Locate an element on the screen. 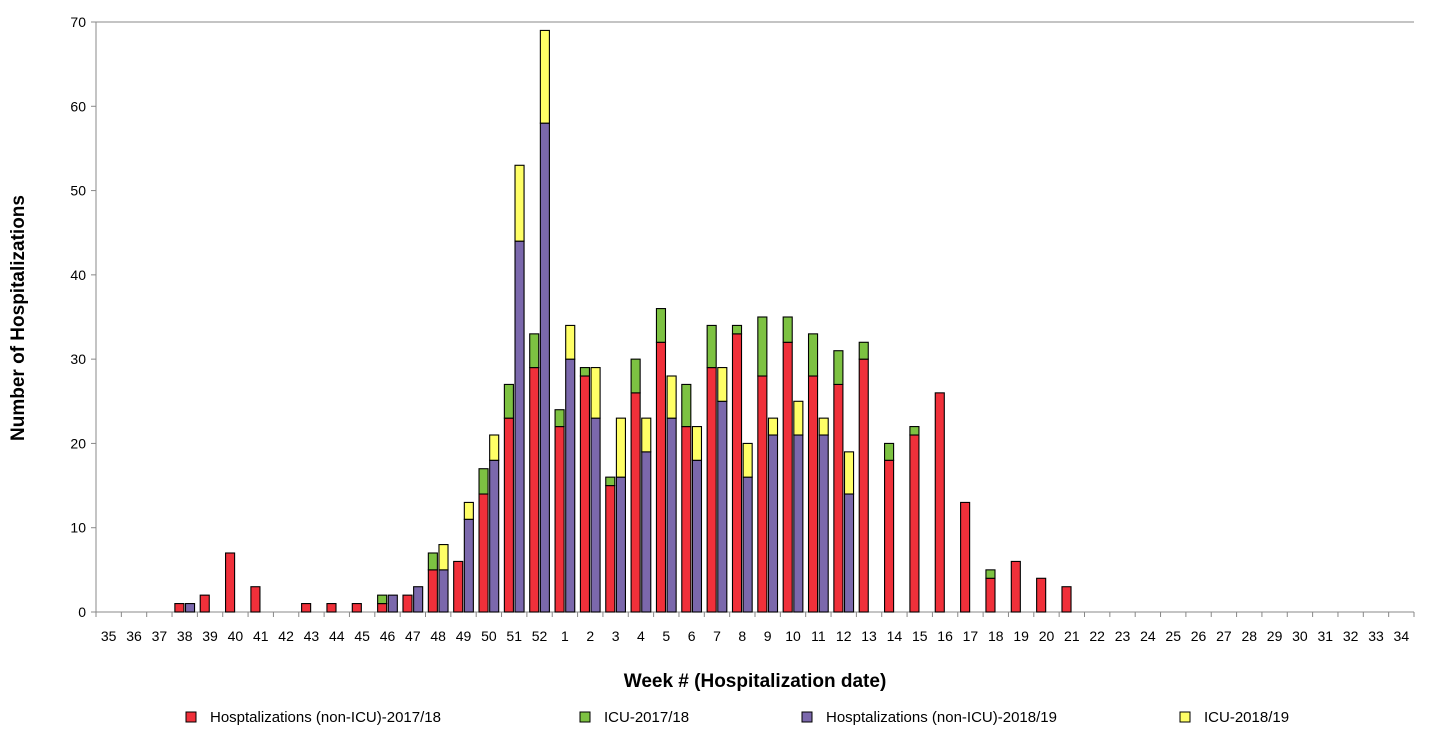  x-tick-label: 14 is located at coordinates (895, 636).